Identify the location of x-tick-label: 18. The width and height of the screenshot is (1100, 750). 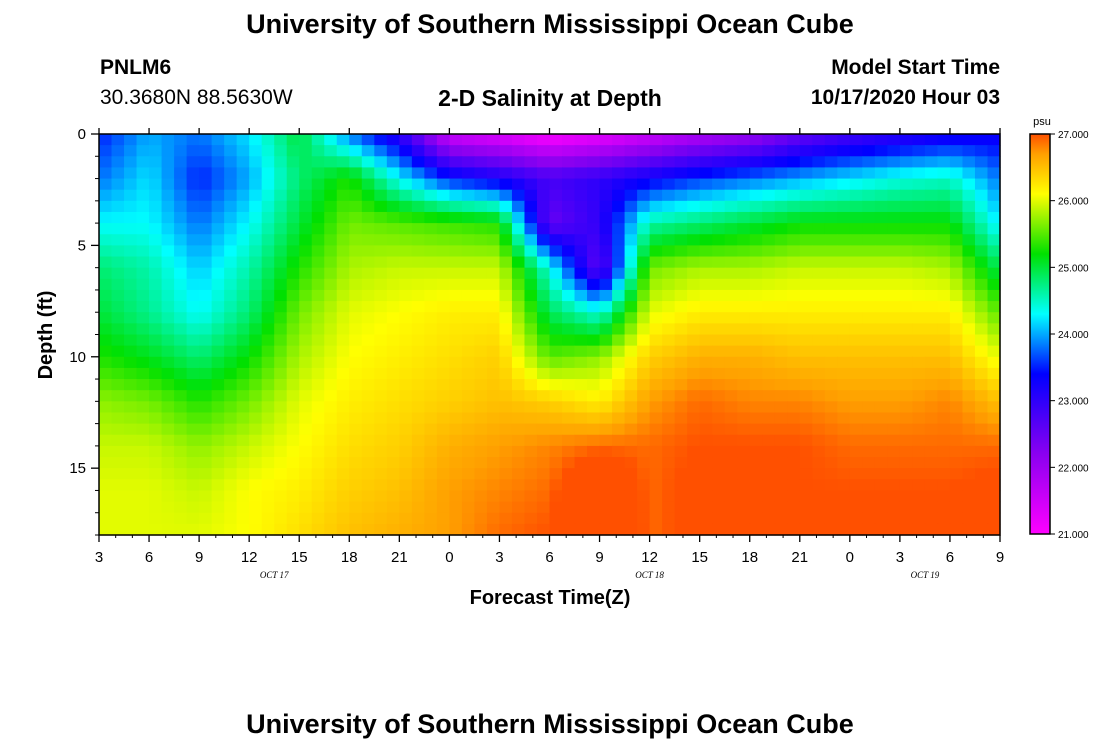
(749, 557).